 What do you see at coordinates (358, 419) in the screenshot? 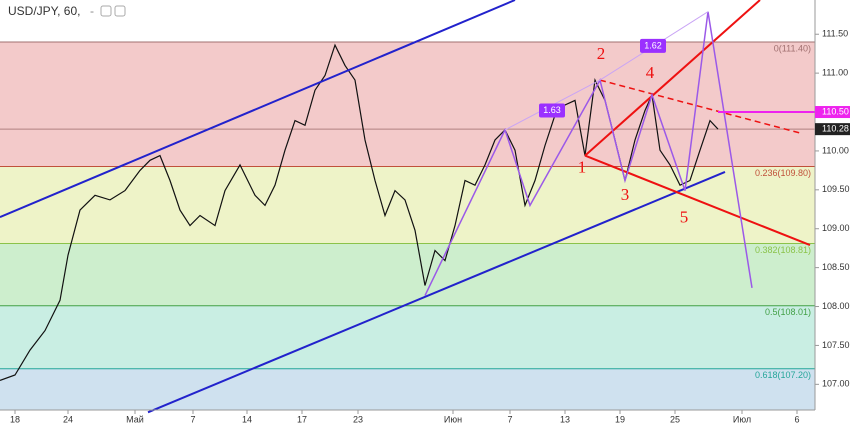
I see `x-tick-label: 23` at bounding box center [358, 419].